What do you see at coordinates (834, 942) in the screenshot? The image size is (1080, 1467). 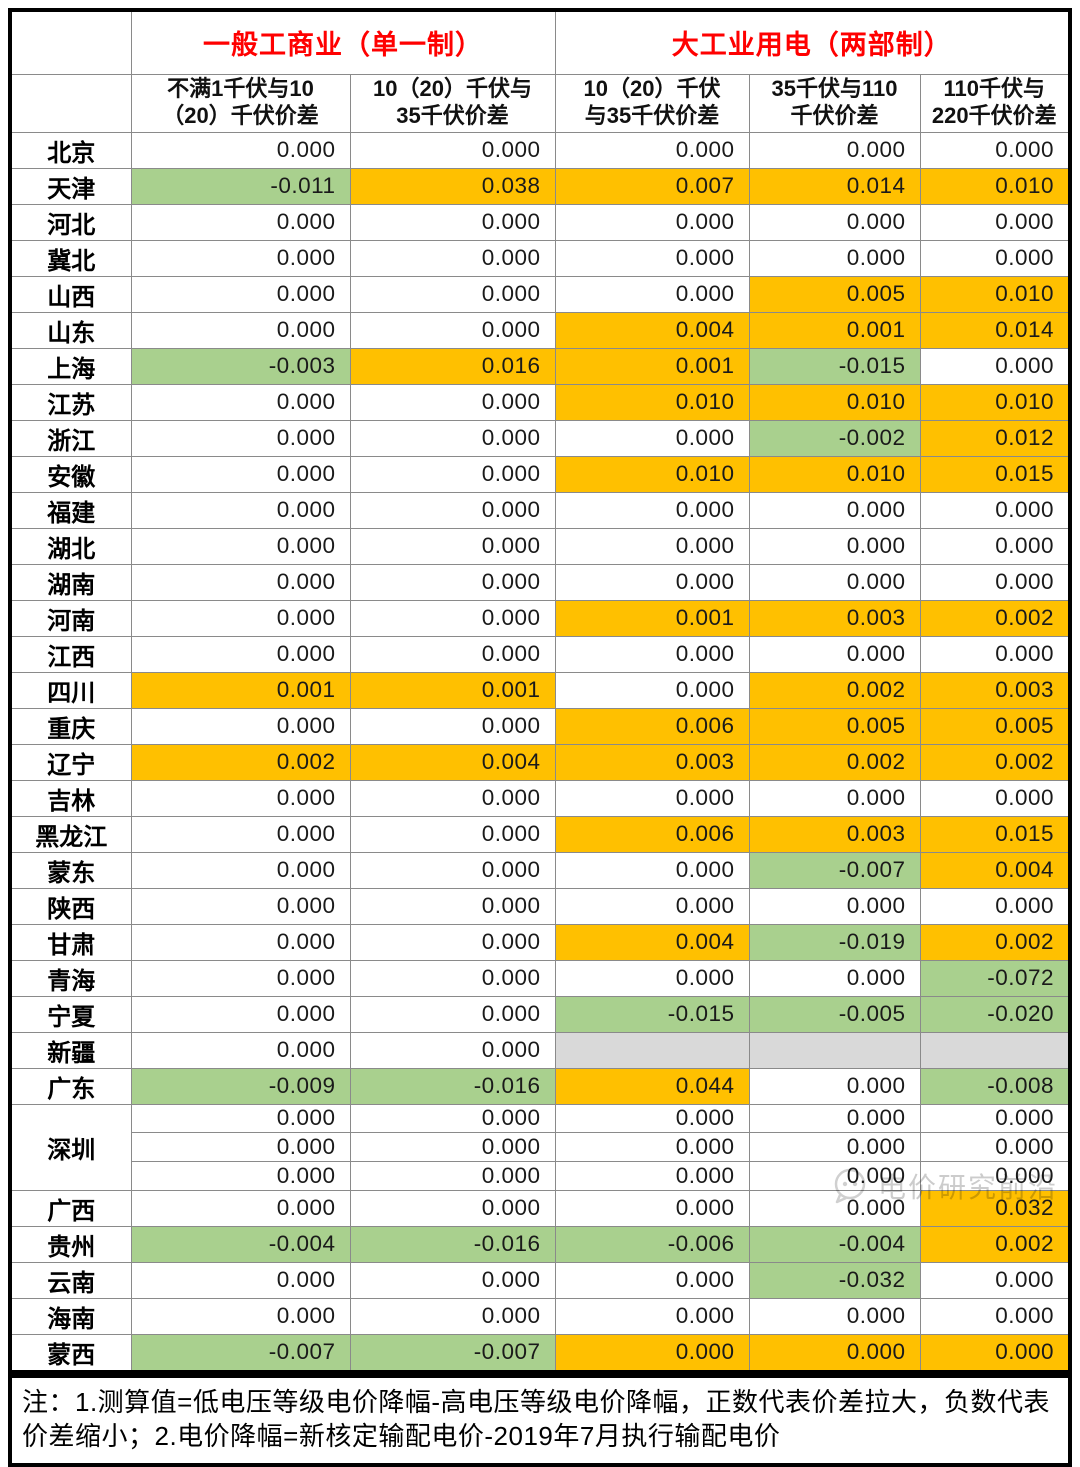 I see `value-cell: -0.019` at bounding box center [834, 942].